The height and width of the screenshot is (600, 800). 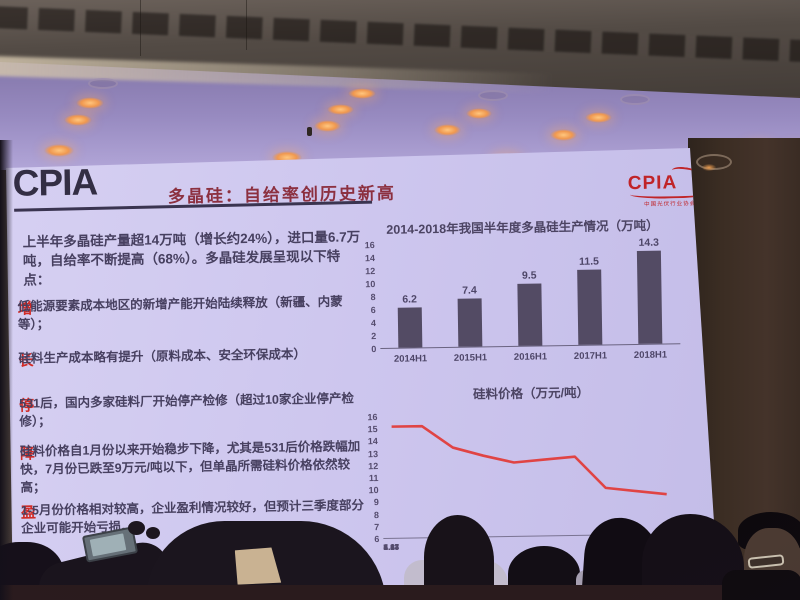 I want to click on feature-item-ying: 盈 1-5月份价格相对较高，企业盈利情况较好，但预计三季度部分企业可能开始亏损。, so click(x=193, y=516).